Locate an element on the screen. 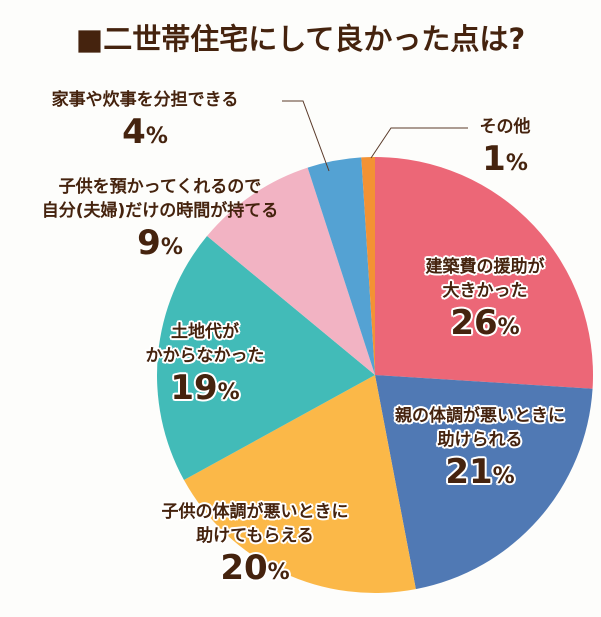  leader-line-housework is located at coordinates (306, 136).